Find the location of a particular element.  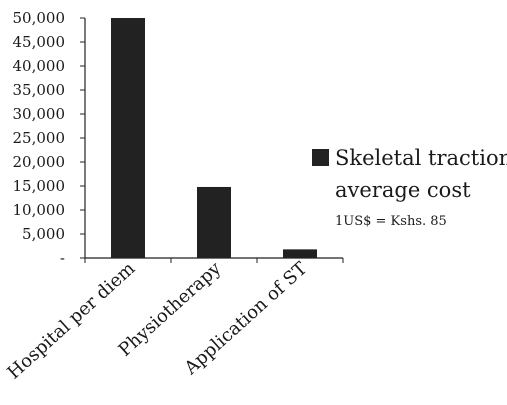

y-tick-label: 30,000 is located at coordinates (39, 114).